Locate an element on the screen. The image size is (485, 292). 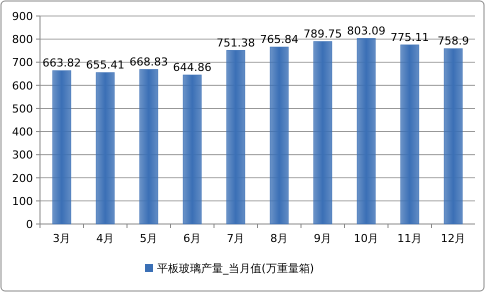
x-tick-label: 8月 is located at coordinates (279, 238).